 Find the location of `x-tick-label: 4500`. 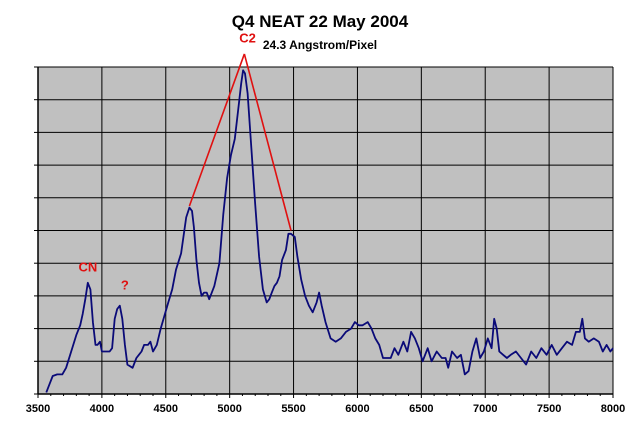

x-tick-label: 4500 is located at coordinates (166, 409).